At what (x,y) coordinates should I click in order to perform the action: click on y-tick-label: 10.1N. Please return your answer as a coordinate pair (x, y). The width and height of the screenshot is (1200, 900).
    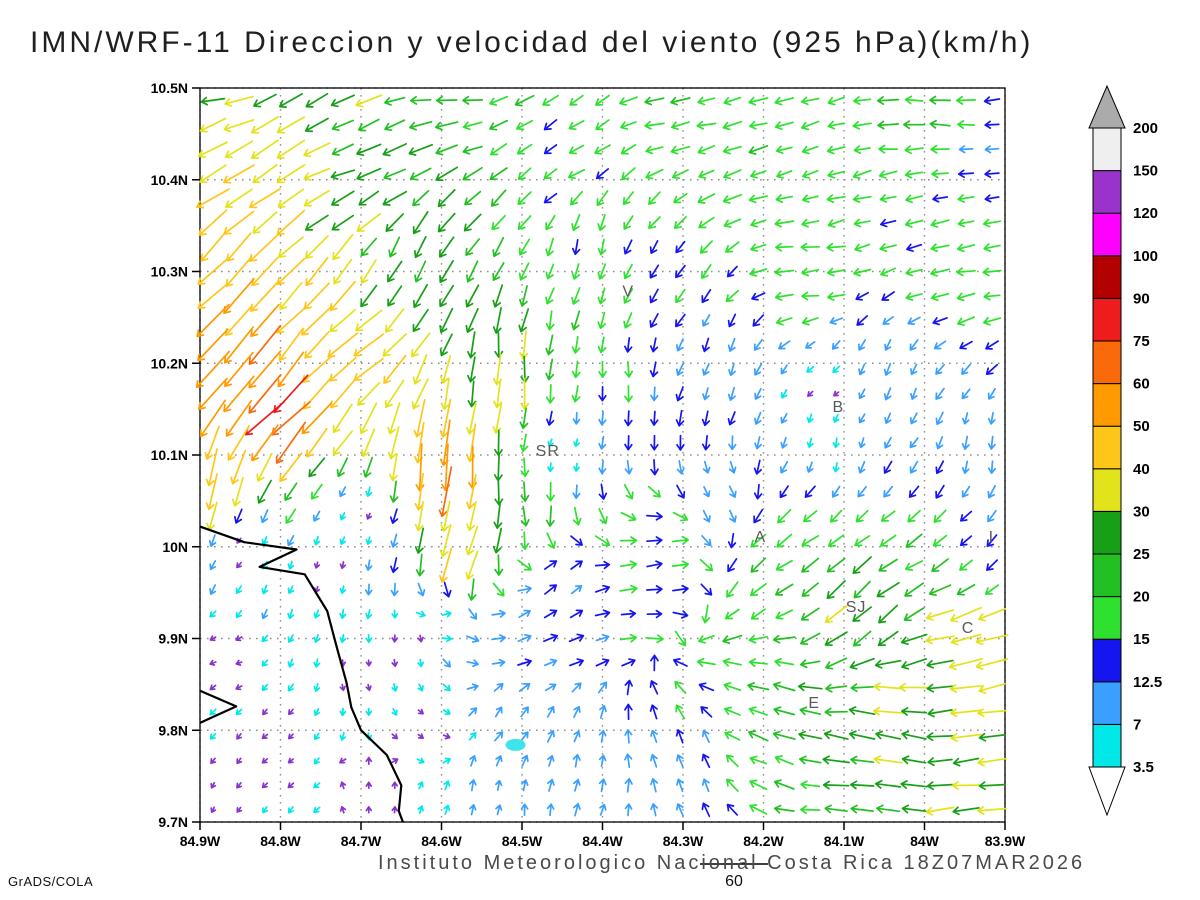
    Looking at the image, I should click on (169, 455).